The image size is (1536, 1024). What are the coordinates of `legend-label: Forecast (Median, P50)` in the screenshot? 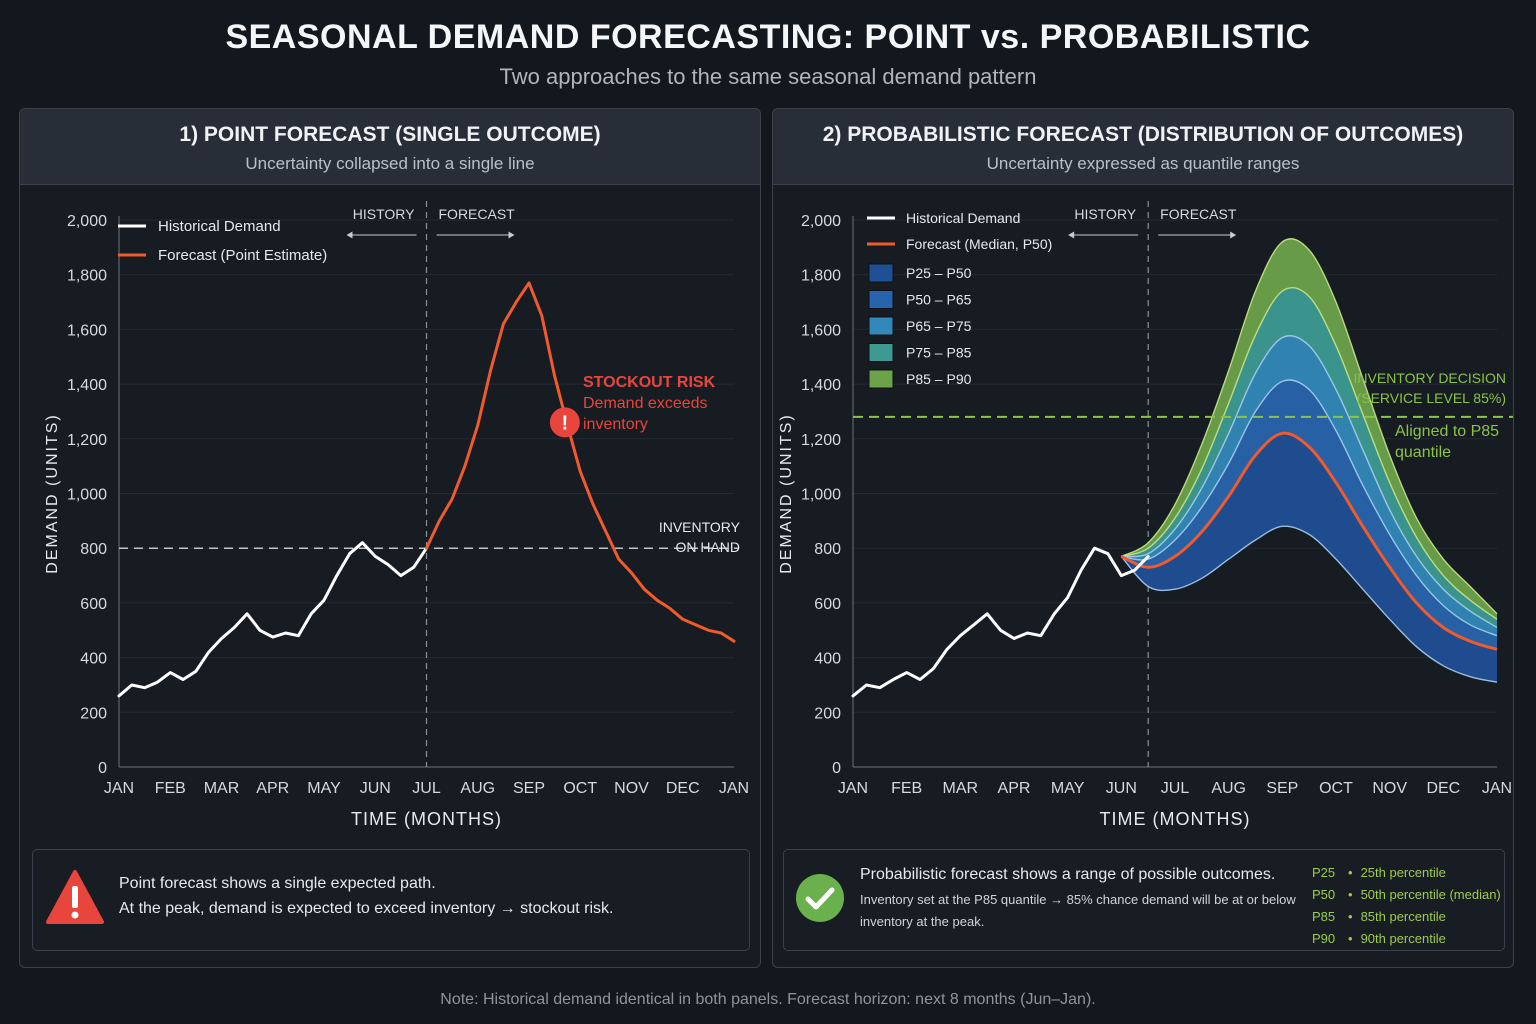 It's located at (979, 244).